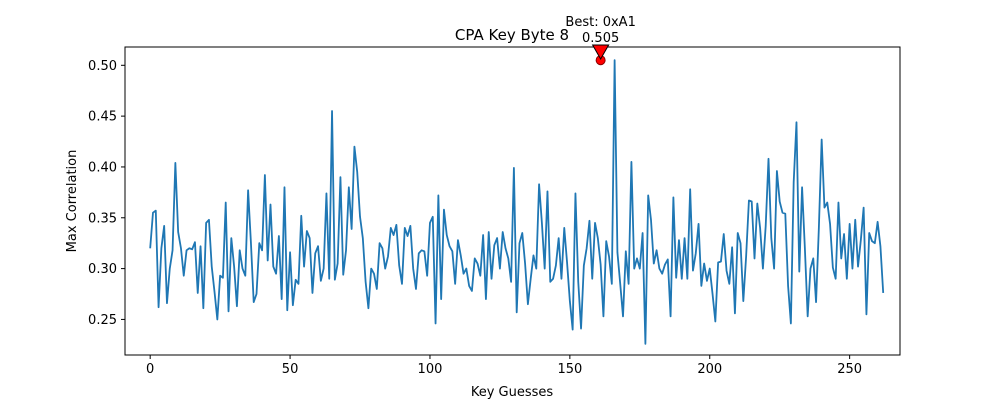 The width and height of the screenshot is (1000, 400). Describe the element at coordinates (102, 218) in the screenshot. I see `y-tick-label: 0.35` at that location.